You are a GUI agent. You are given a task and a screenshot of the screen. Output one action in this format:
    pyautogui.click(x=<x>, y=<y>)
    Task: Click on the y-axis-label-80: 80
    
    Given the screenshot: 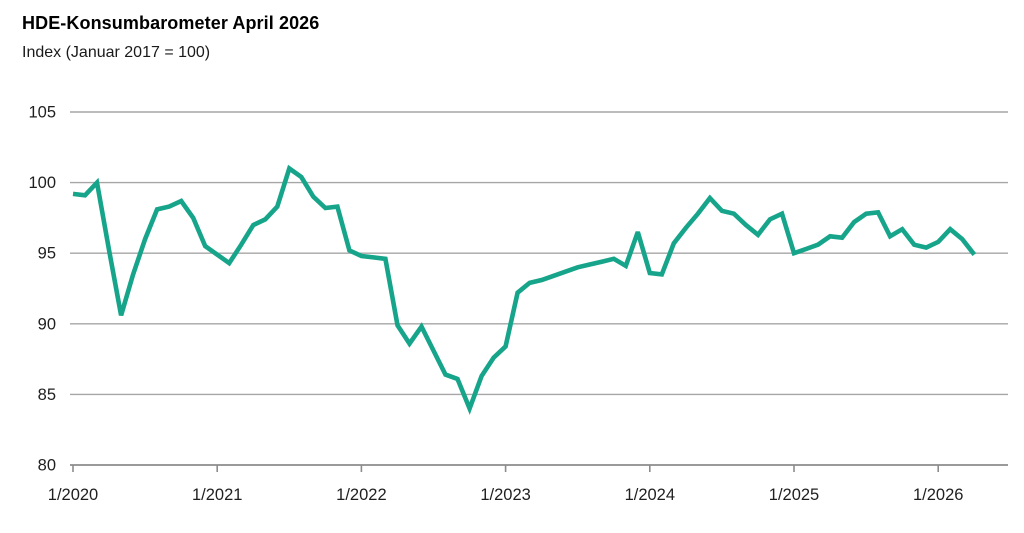 What is the action you would take?
    pyautogui.click(x=47, y=466)
    